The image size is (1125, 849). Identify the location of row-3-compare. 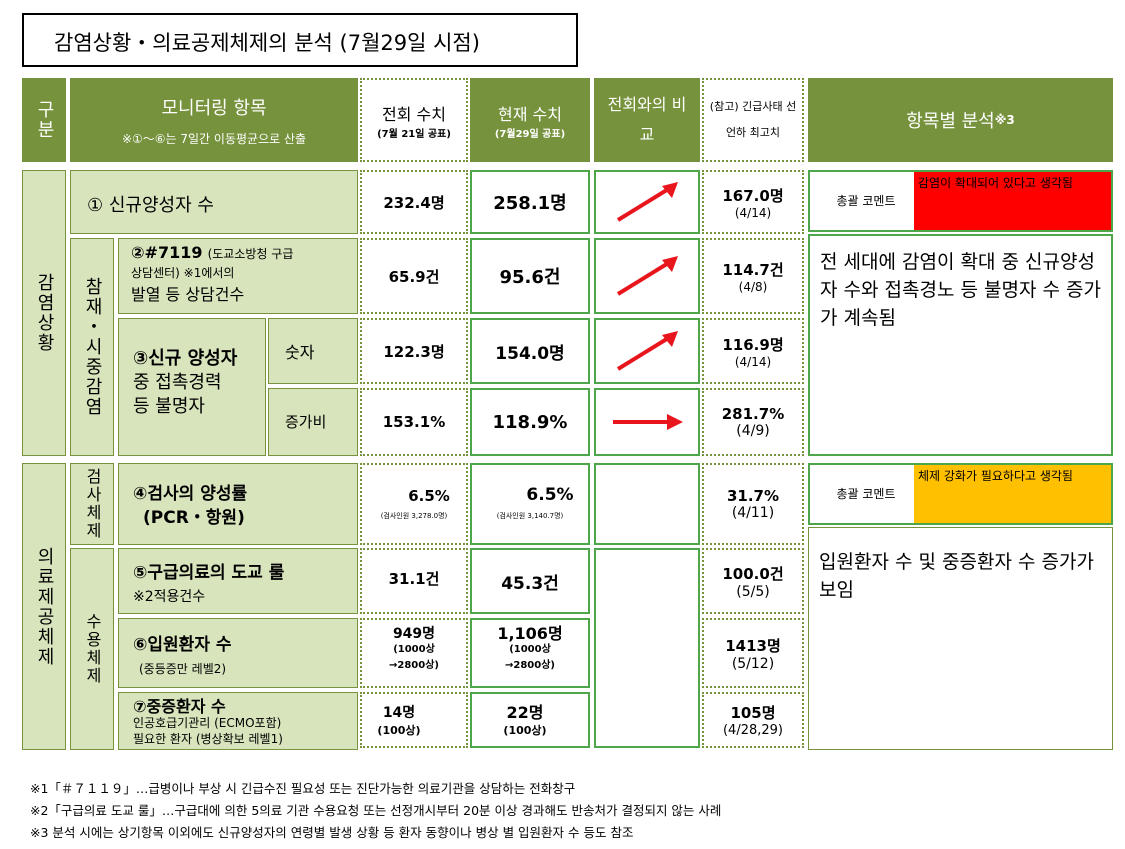
(647, 351).